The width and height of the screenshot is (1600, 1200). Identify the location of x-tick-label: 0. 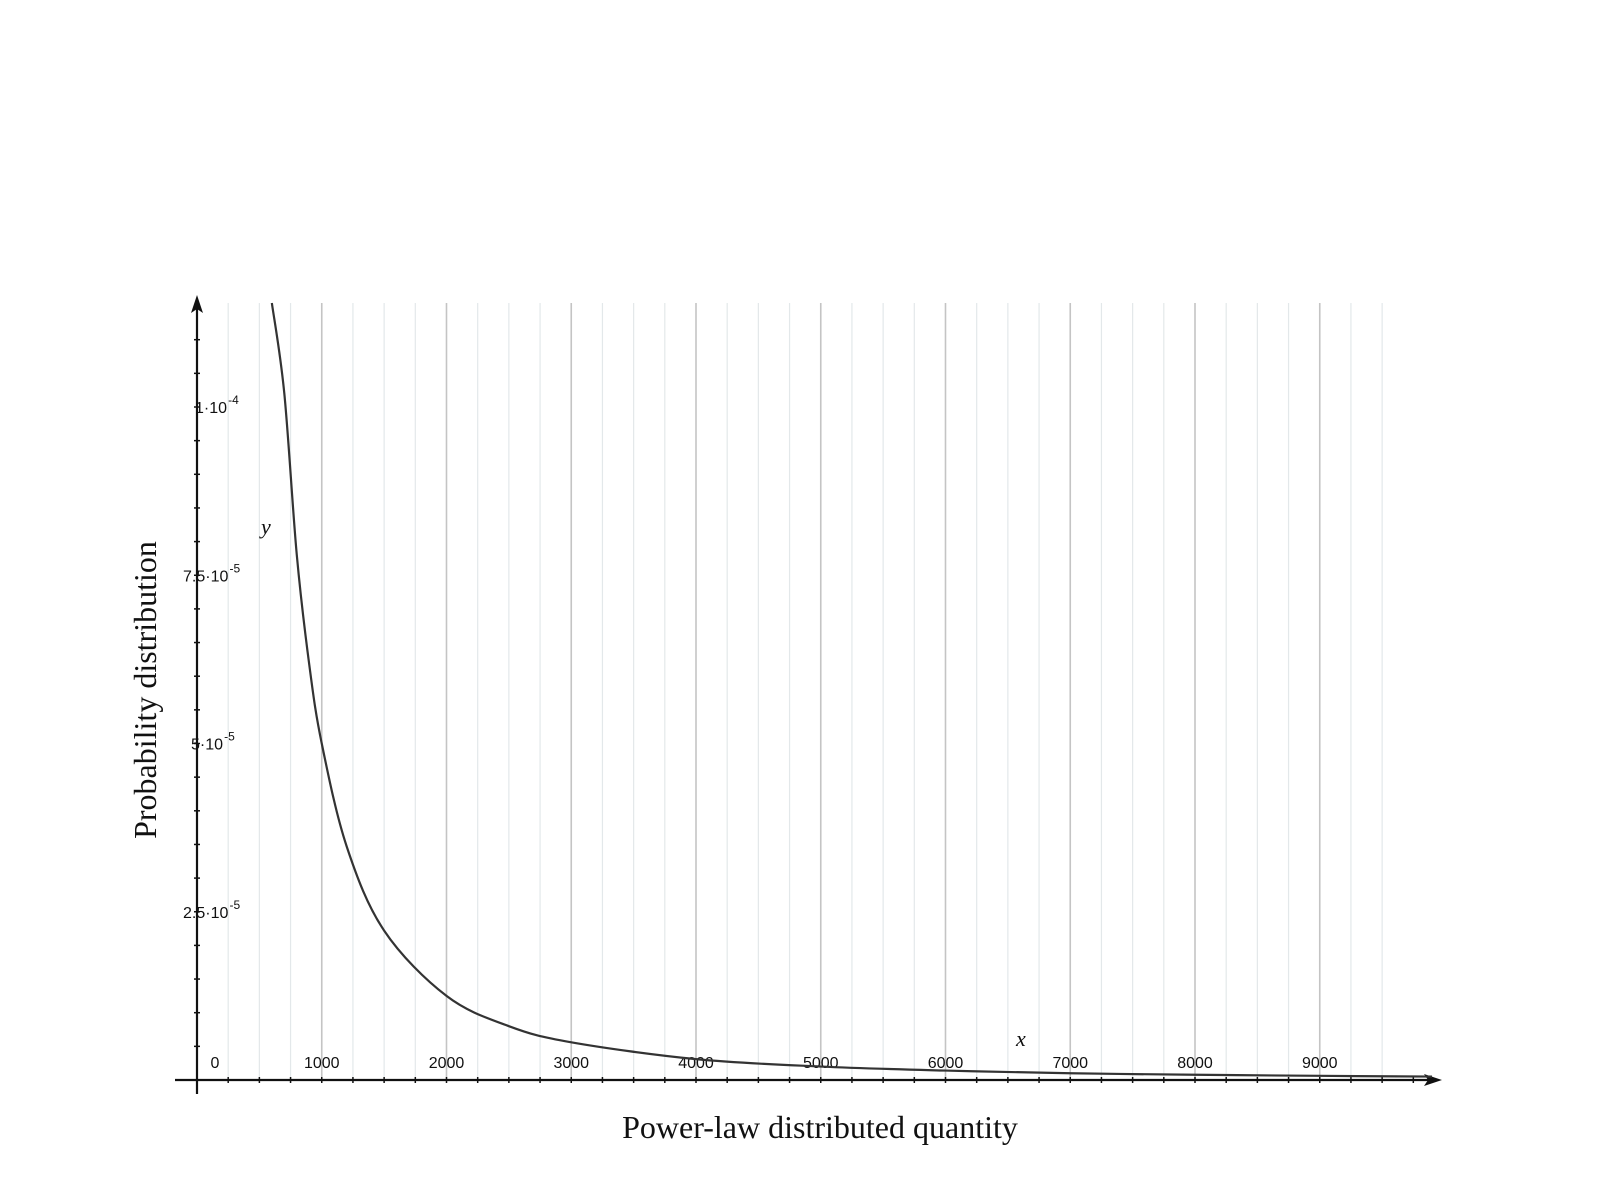
(215, 1063).